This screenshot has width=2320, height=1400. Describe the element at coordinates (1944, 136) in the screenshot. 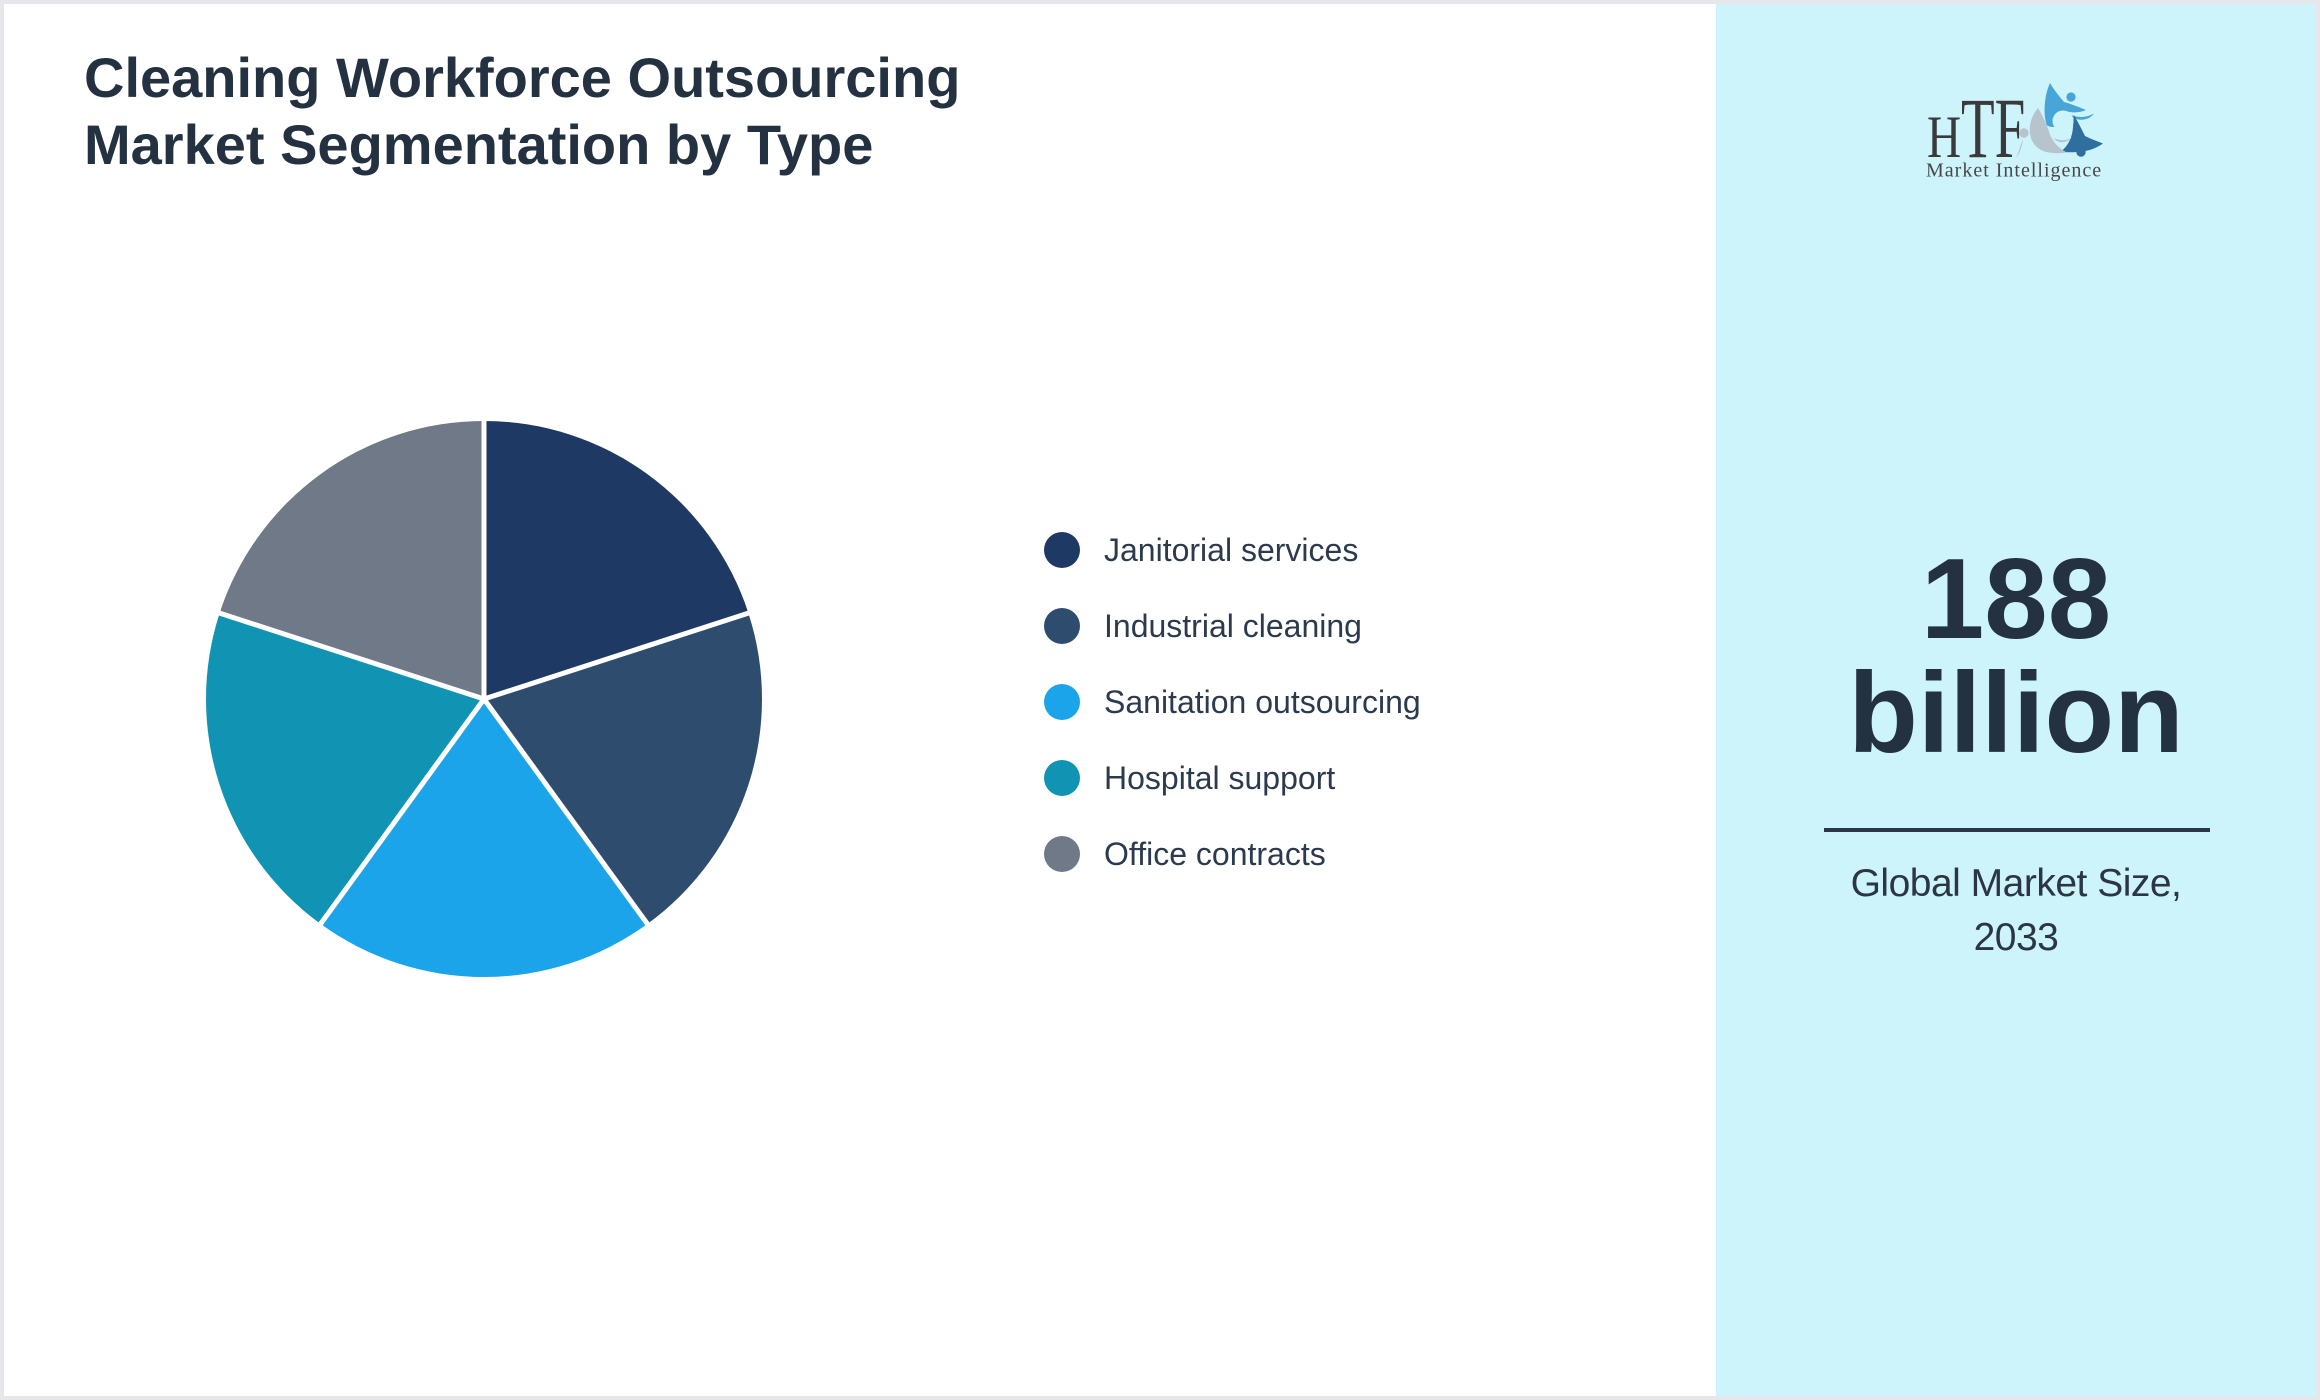

I see `svg-text: H` at that location.